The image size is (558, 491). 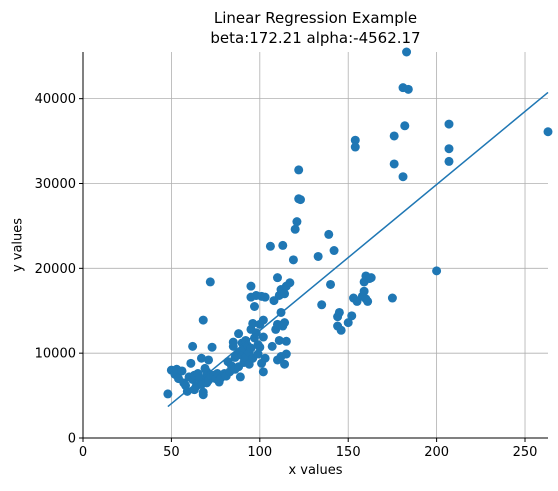 I want to click on y-tick-label: 30000, so click(x=55, y=184).